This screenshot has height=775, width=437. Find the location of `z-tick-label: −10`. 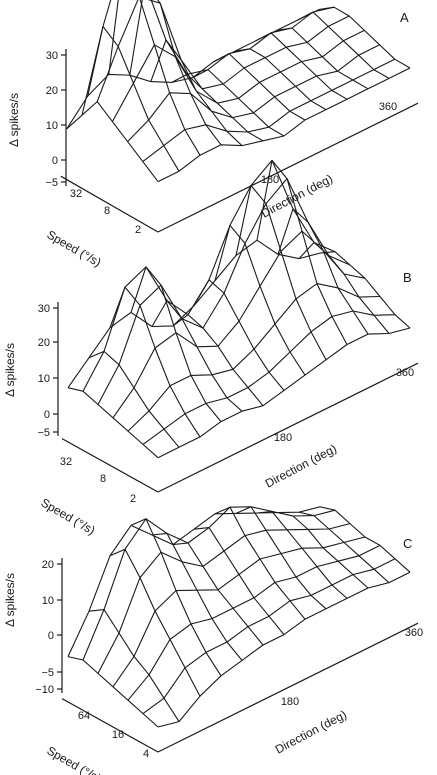

z-tick-label: −10 is located at coordinates (44, 690).